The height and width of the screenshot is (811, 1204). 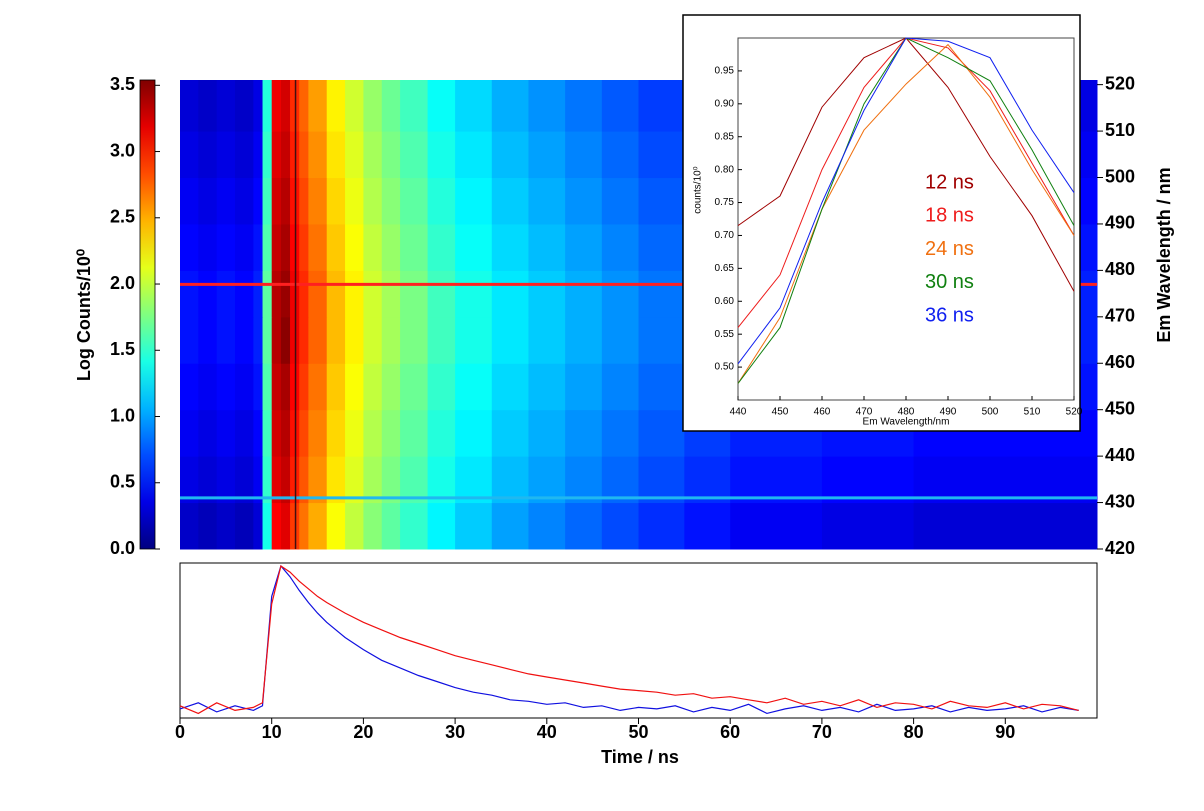 What do you see at coordinates (725, 301) in the screenshot?
I see `y-tick-label: 0.60` at bounding box center [725, 301].